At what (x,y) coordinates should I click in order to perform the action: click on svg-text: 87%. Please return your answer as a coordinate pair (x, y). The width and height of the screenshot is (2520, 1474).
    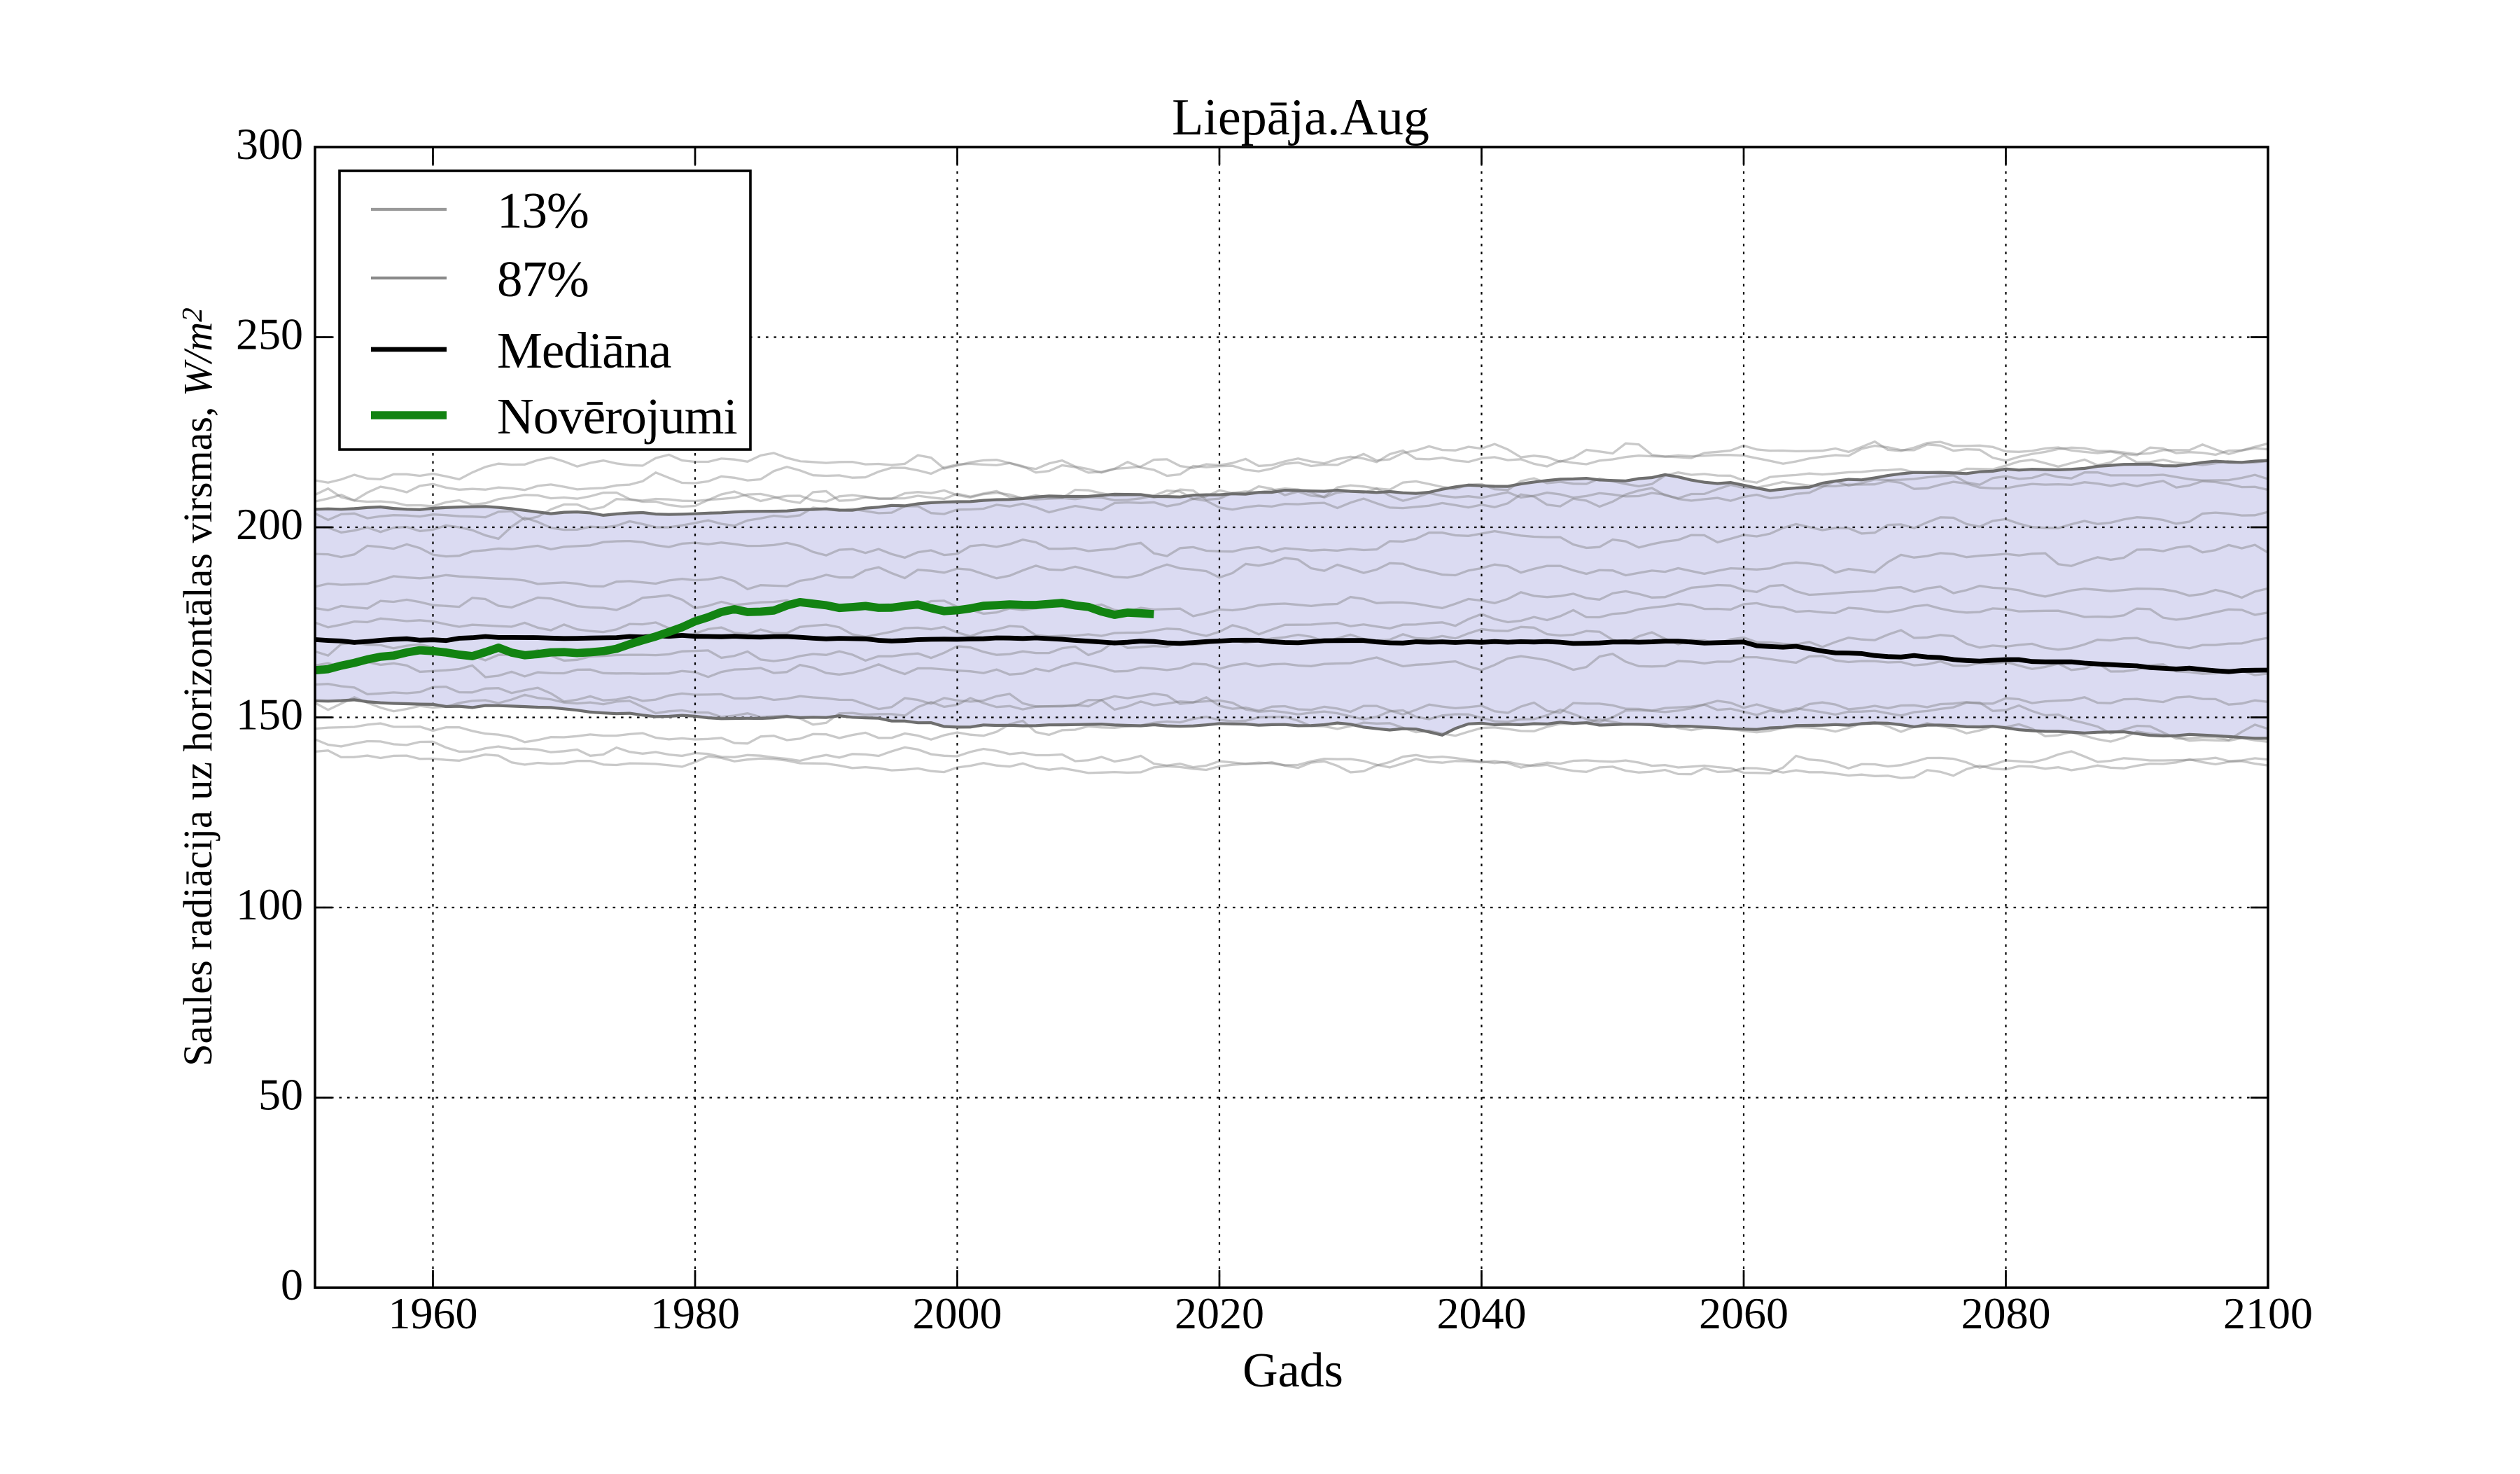
    Looking at the image, I should click on (543, 279).